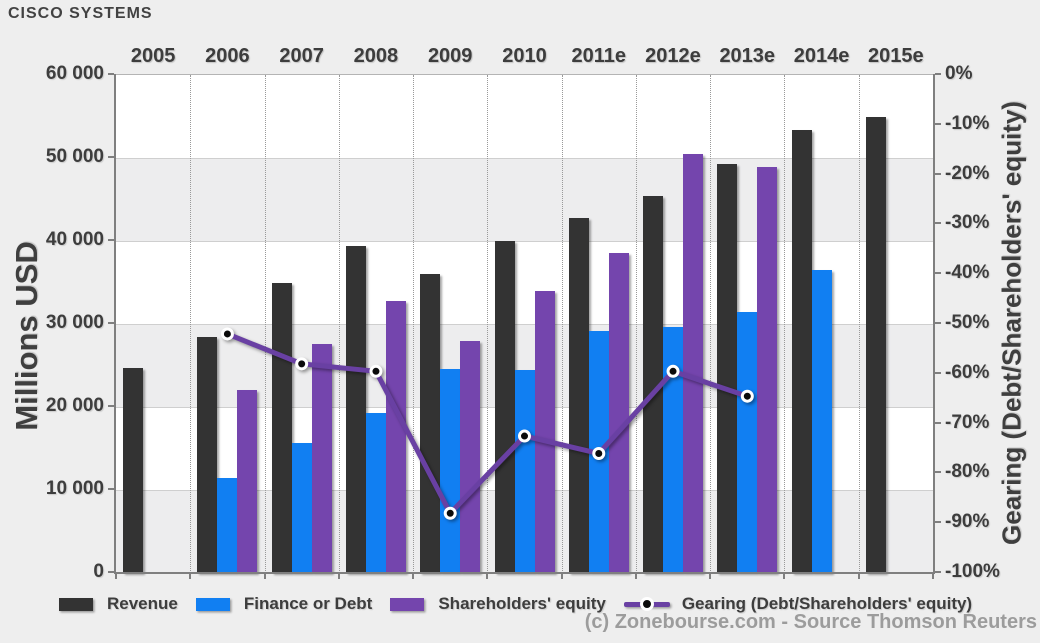 The width and height of the screenshot is (1040, 643). What do you see at coordinates (747, 56) in the screenshot?
I see `year-label: 2013e` at bounding box center [747, 56].